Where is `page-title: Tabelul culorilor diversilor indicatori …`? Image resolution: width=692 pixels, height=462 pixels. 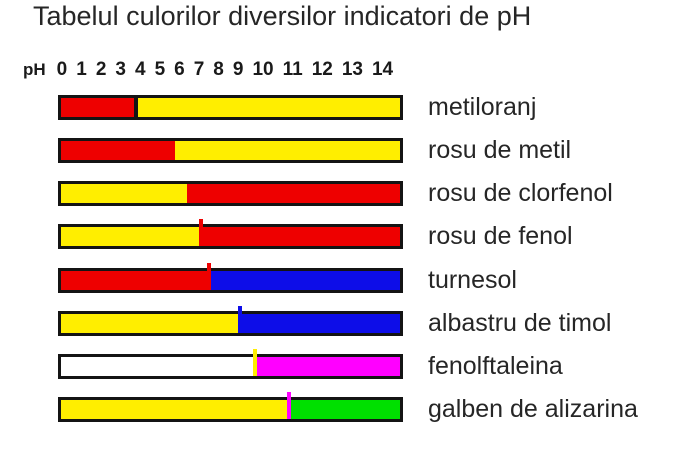
page-title: Tabelul culorilor diversilor indicatori … is located at coordinates (282, 16).